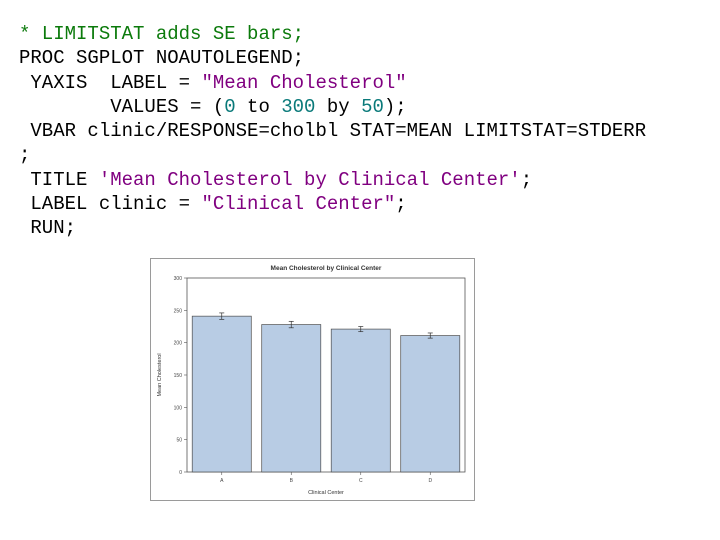 This screenshot has width=720, height=540. What do you see at coordinates (526, 179) in the screenshot?
I see `code-title-end: ;` at bounding box center [526, 179].